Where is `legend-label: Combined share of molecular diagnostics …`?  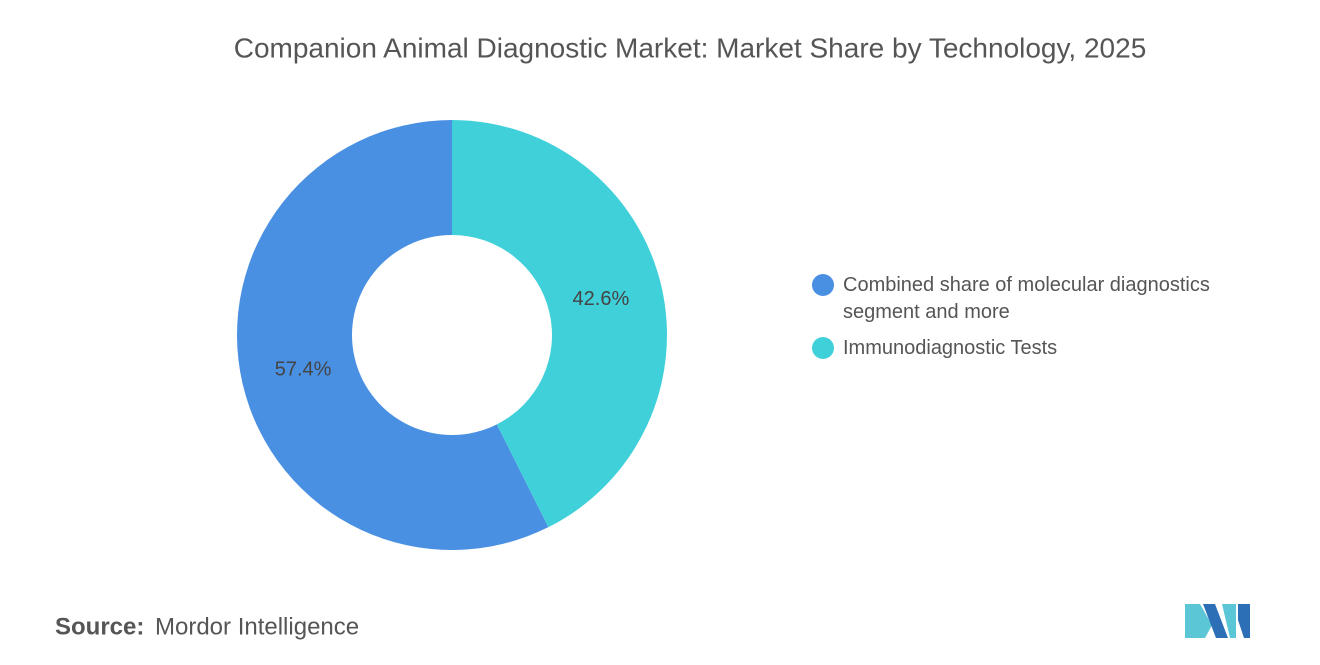
legend-label: Combined share of molecular diagnostics … is located at coordinates (1026, 298).